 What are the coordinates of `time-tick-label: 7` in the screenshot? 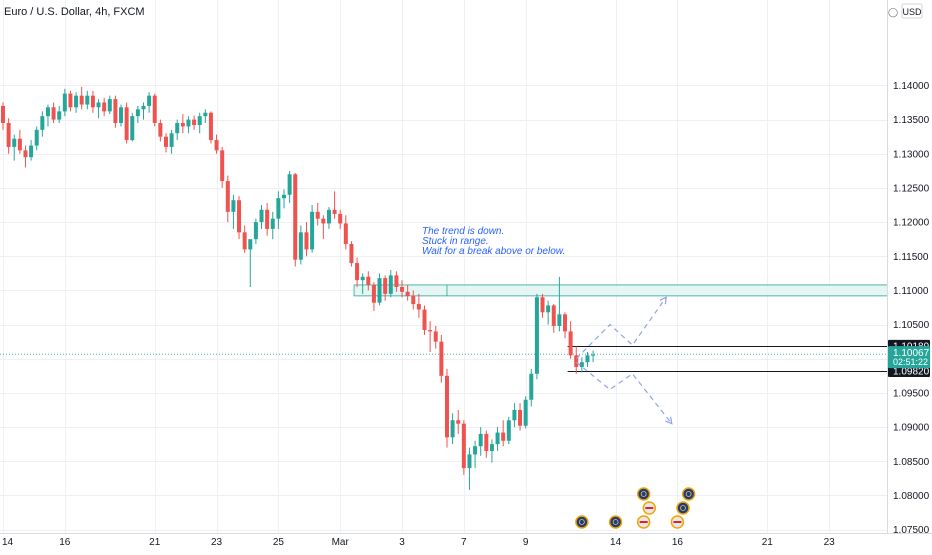 It's located at (464, 542).